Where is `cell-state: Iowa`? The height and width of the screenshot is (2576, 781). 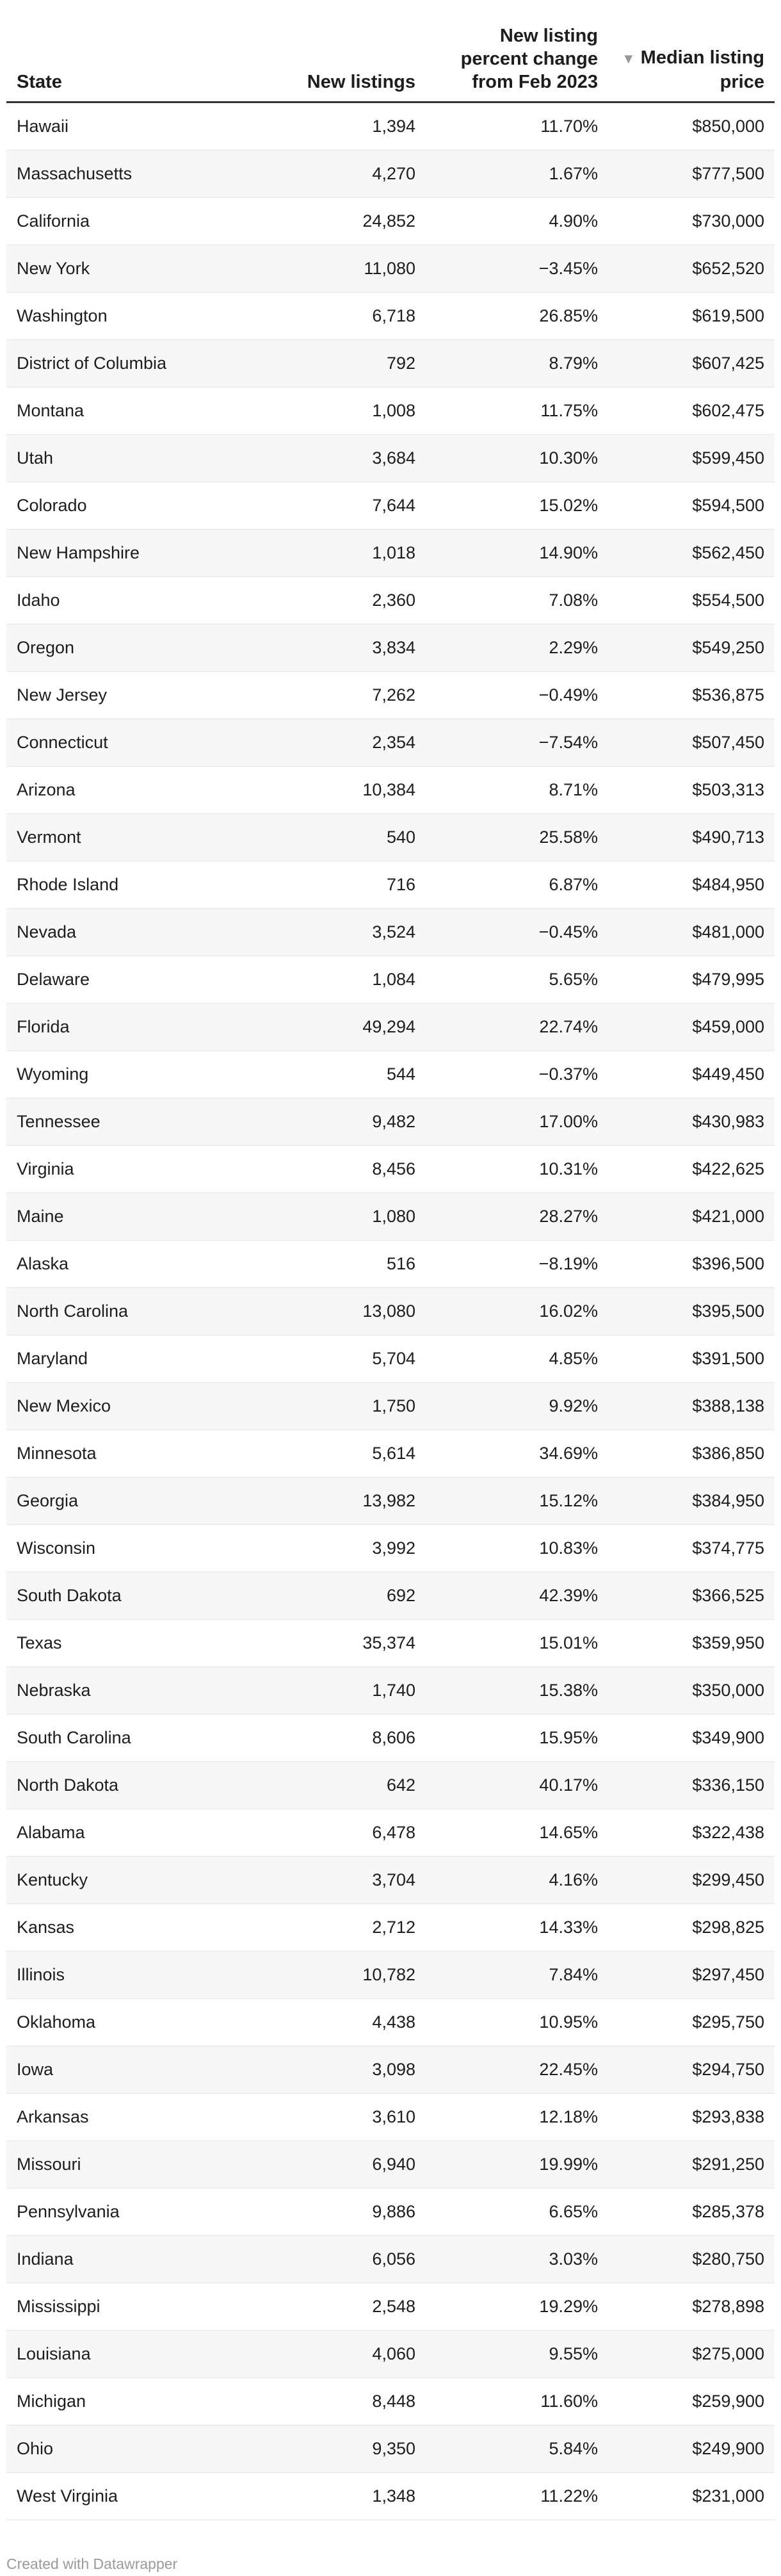
cell-state: Iowa is located at coordinates (126, 2070).